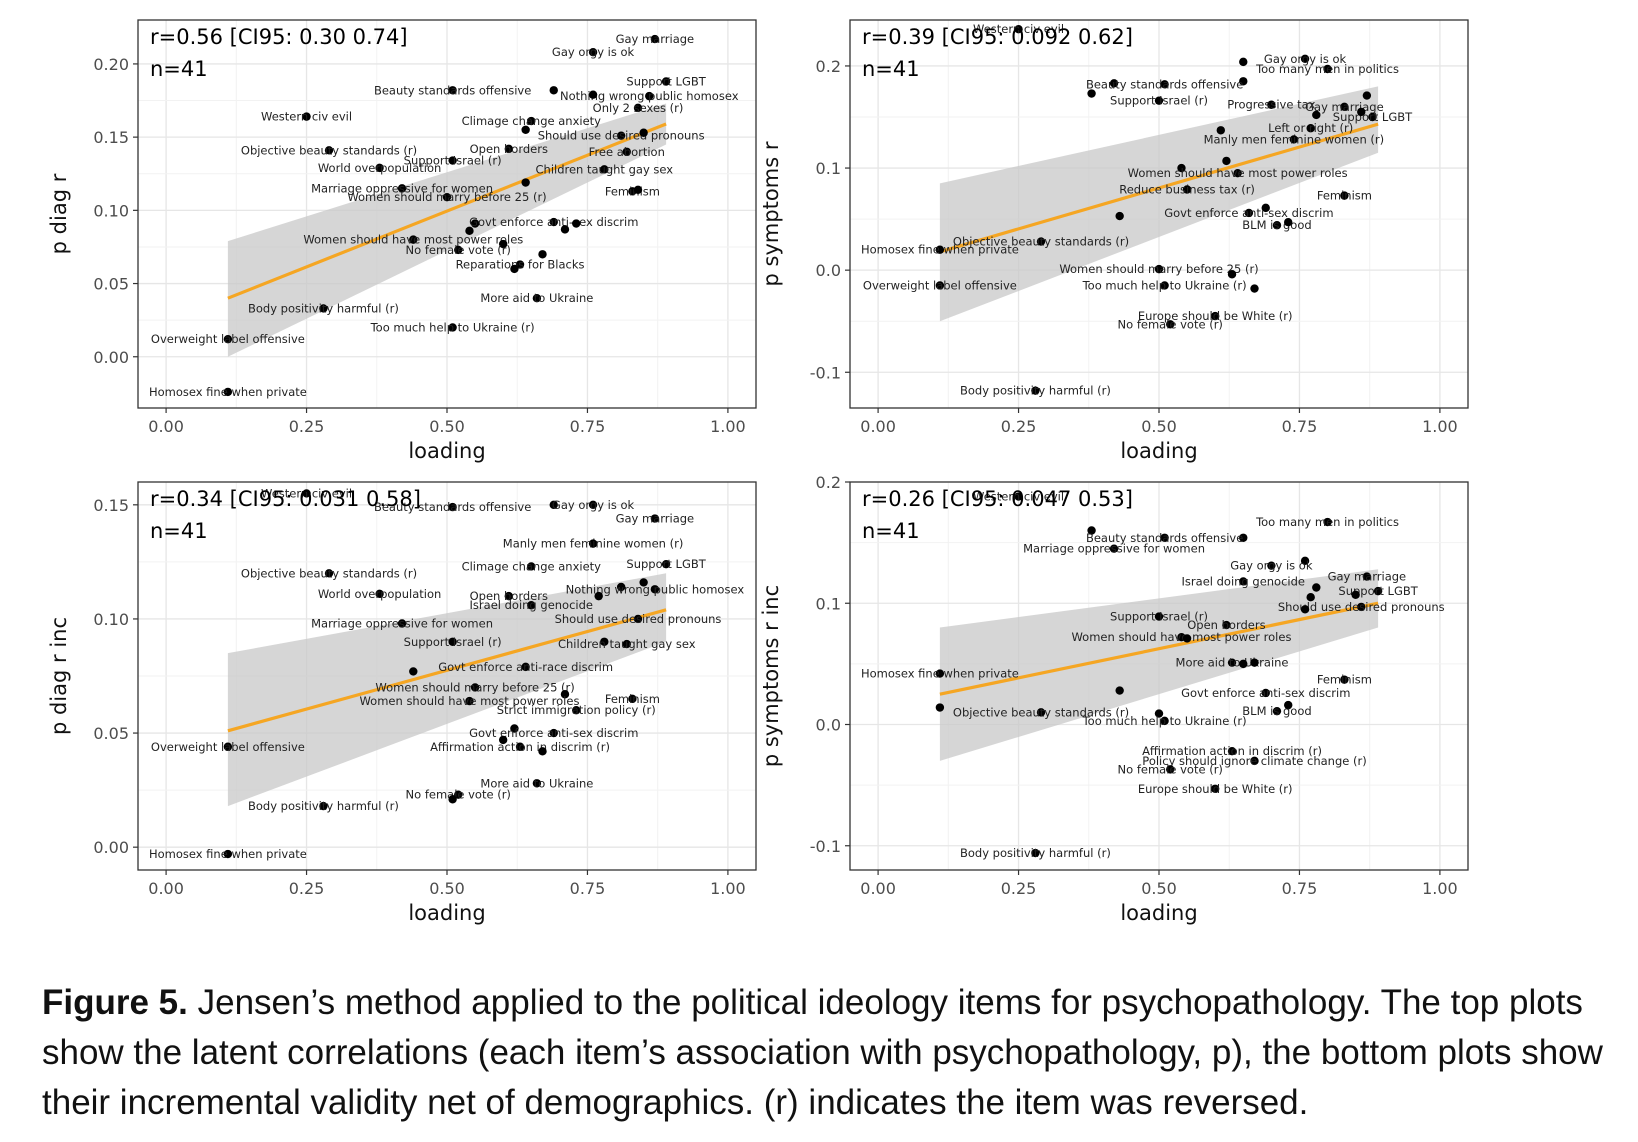  Describe the element at coordinates (940, 285) in the screenshot. I see `point-label: Overweight label offensive` at that location.